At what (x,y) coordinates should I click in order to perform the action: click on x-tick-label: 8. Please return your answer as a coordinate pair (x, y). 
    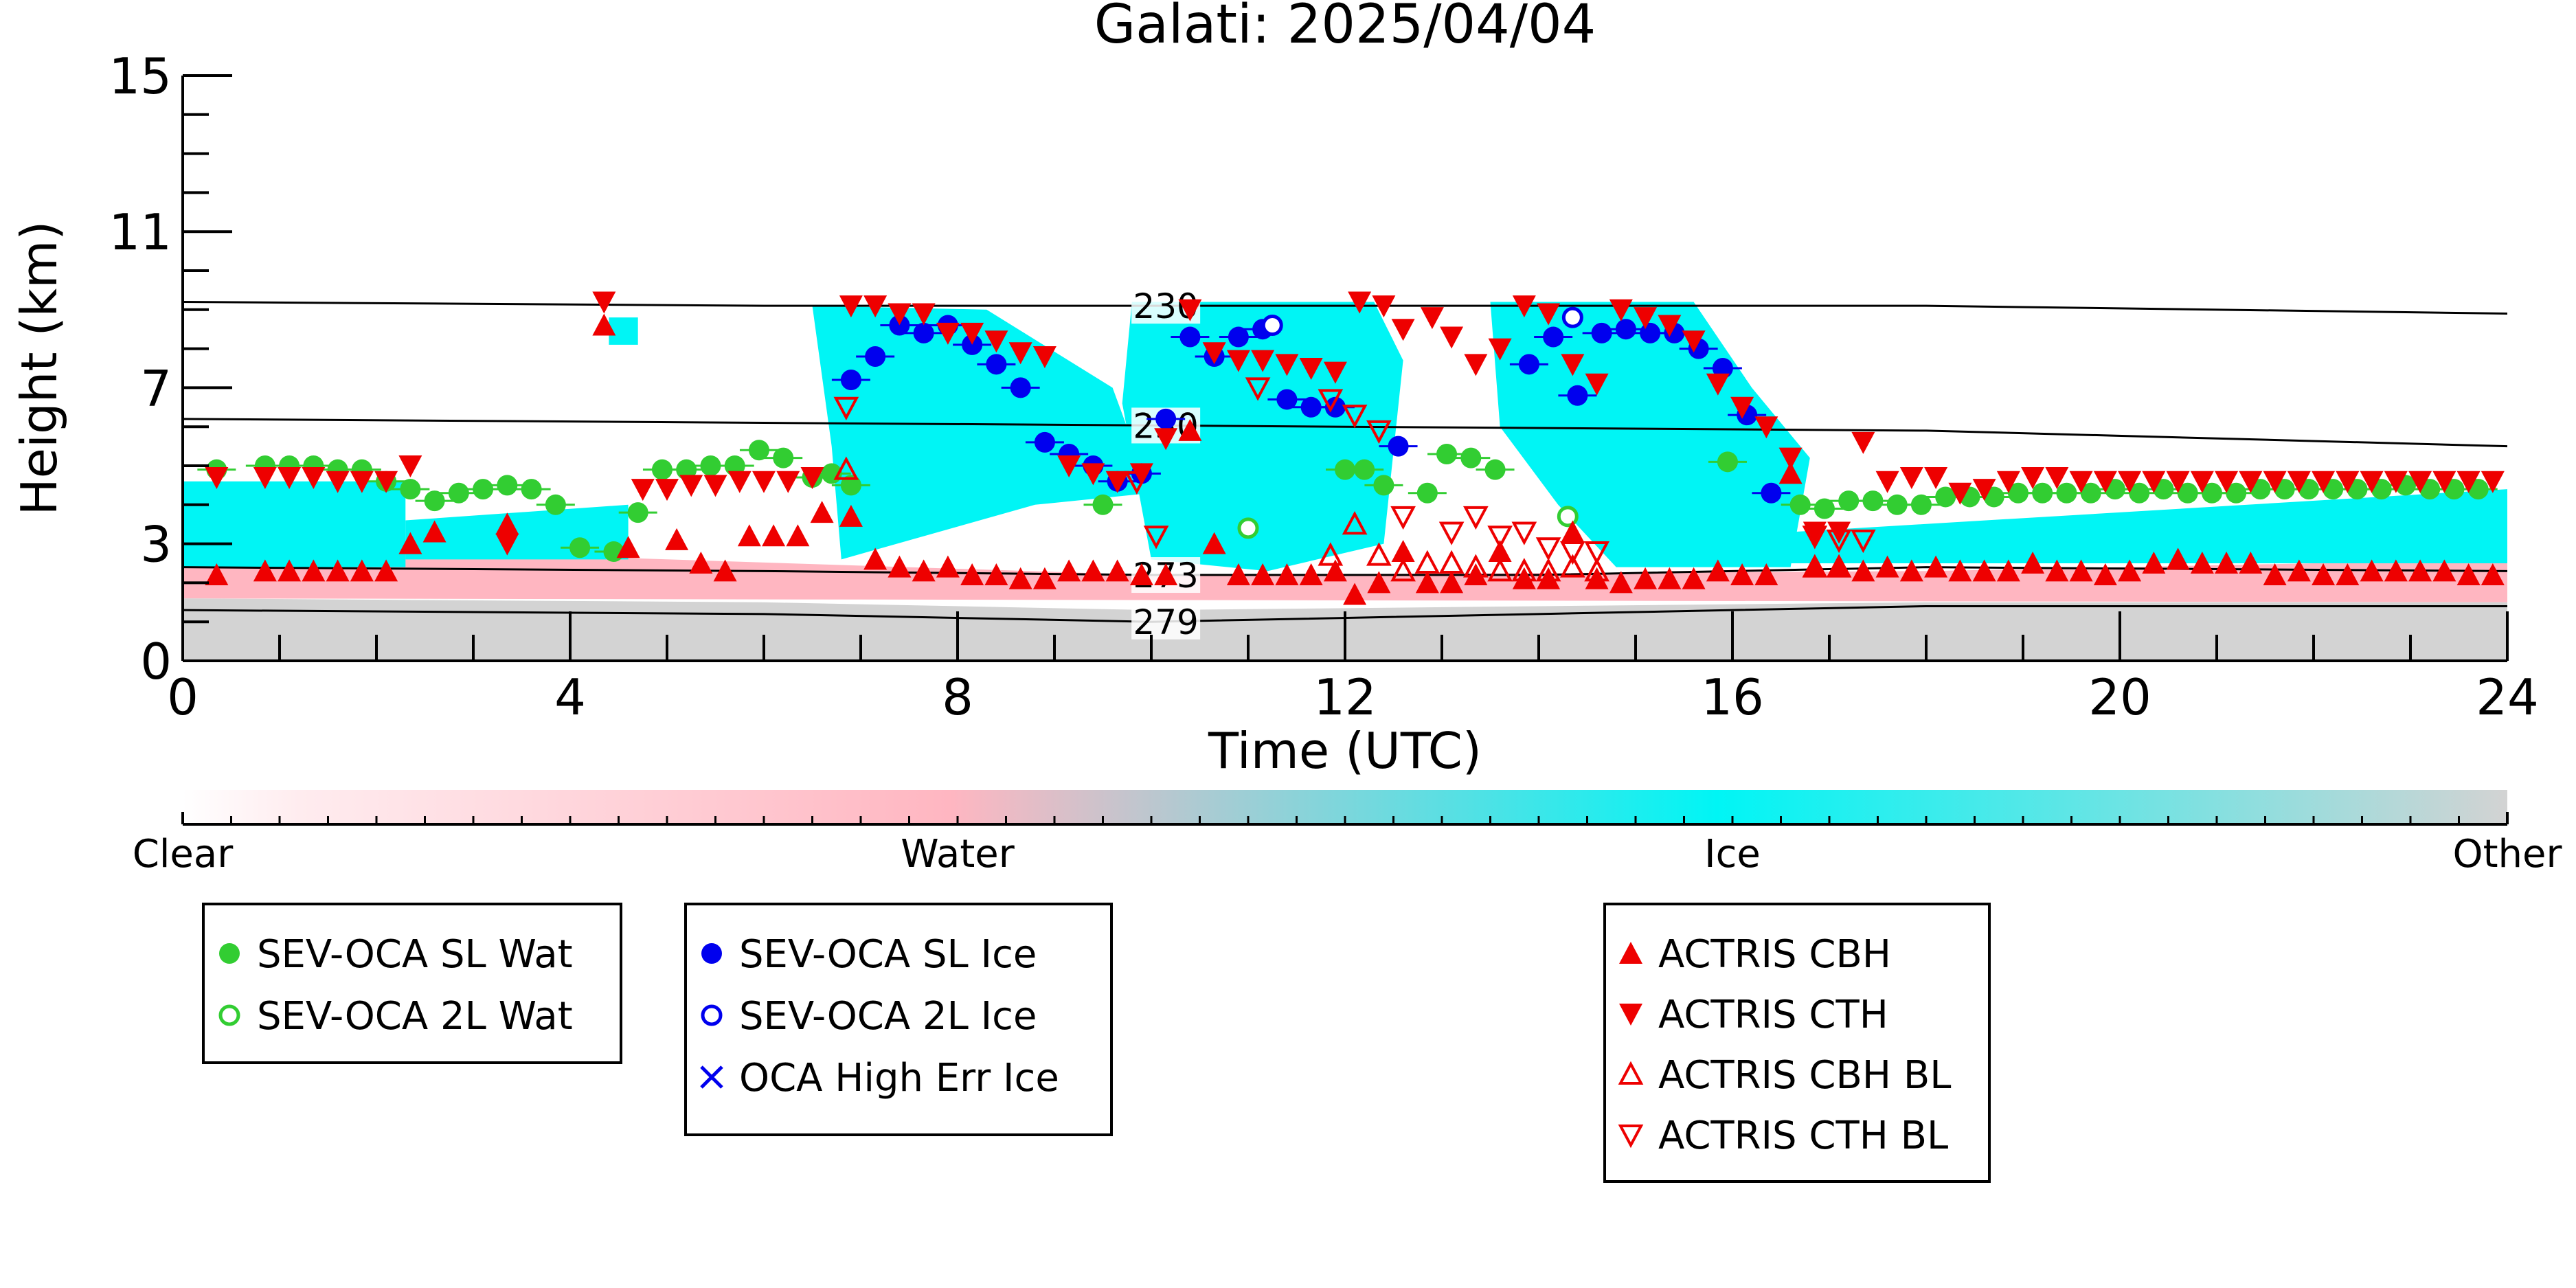
    Looking at the image, I should click on (957, 697).